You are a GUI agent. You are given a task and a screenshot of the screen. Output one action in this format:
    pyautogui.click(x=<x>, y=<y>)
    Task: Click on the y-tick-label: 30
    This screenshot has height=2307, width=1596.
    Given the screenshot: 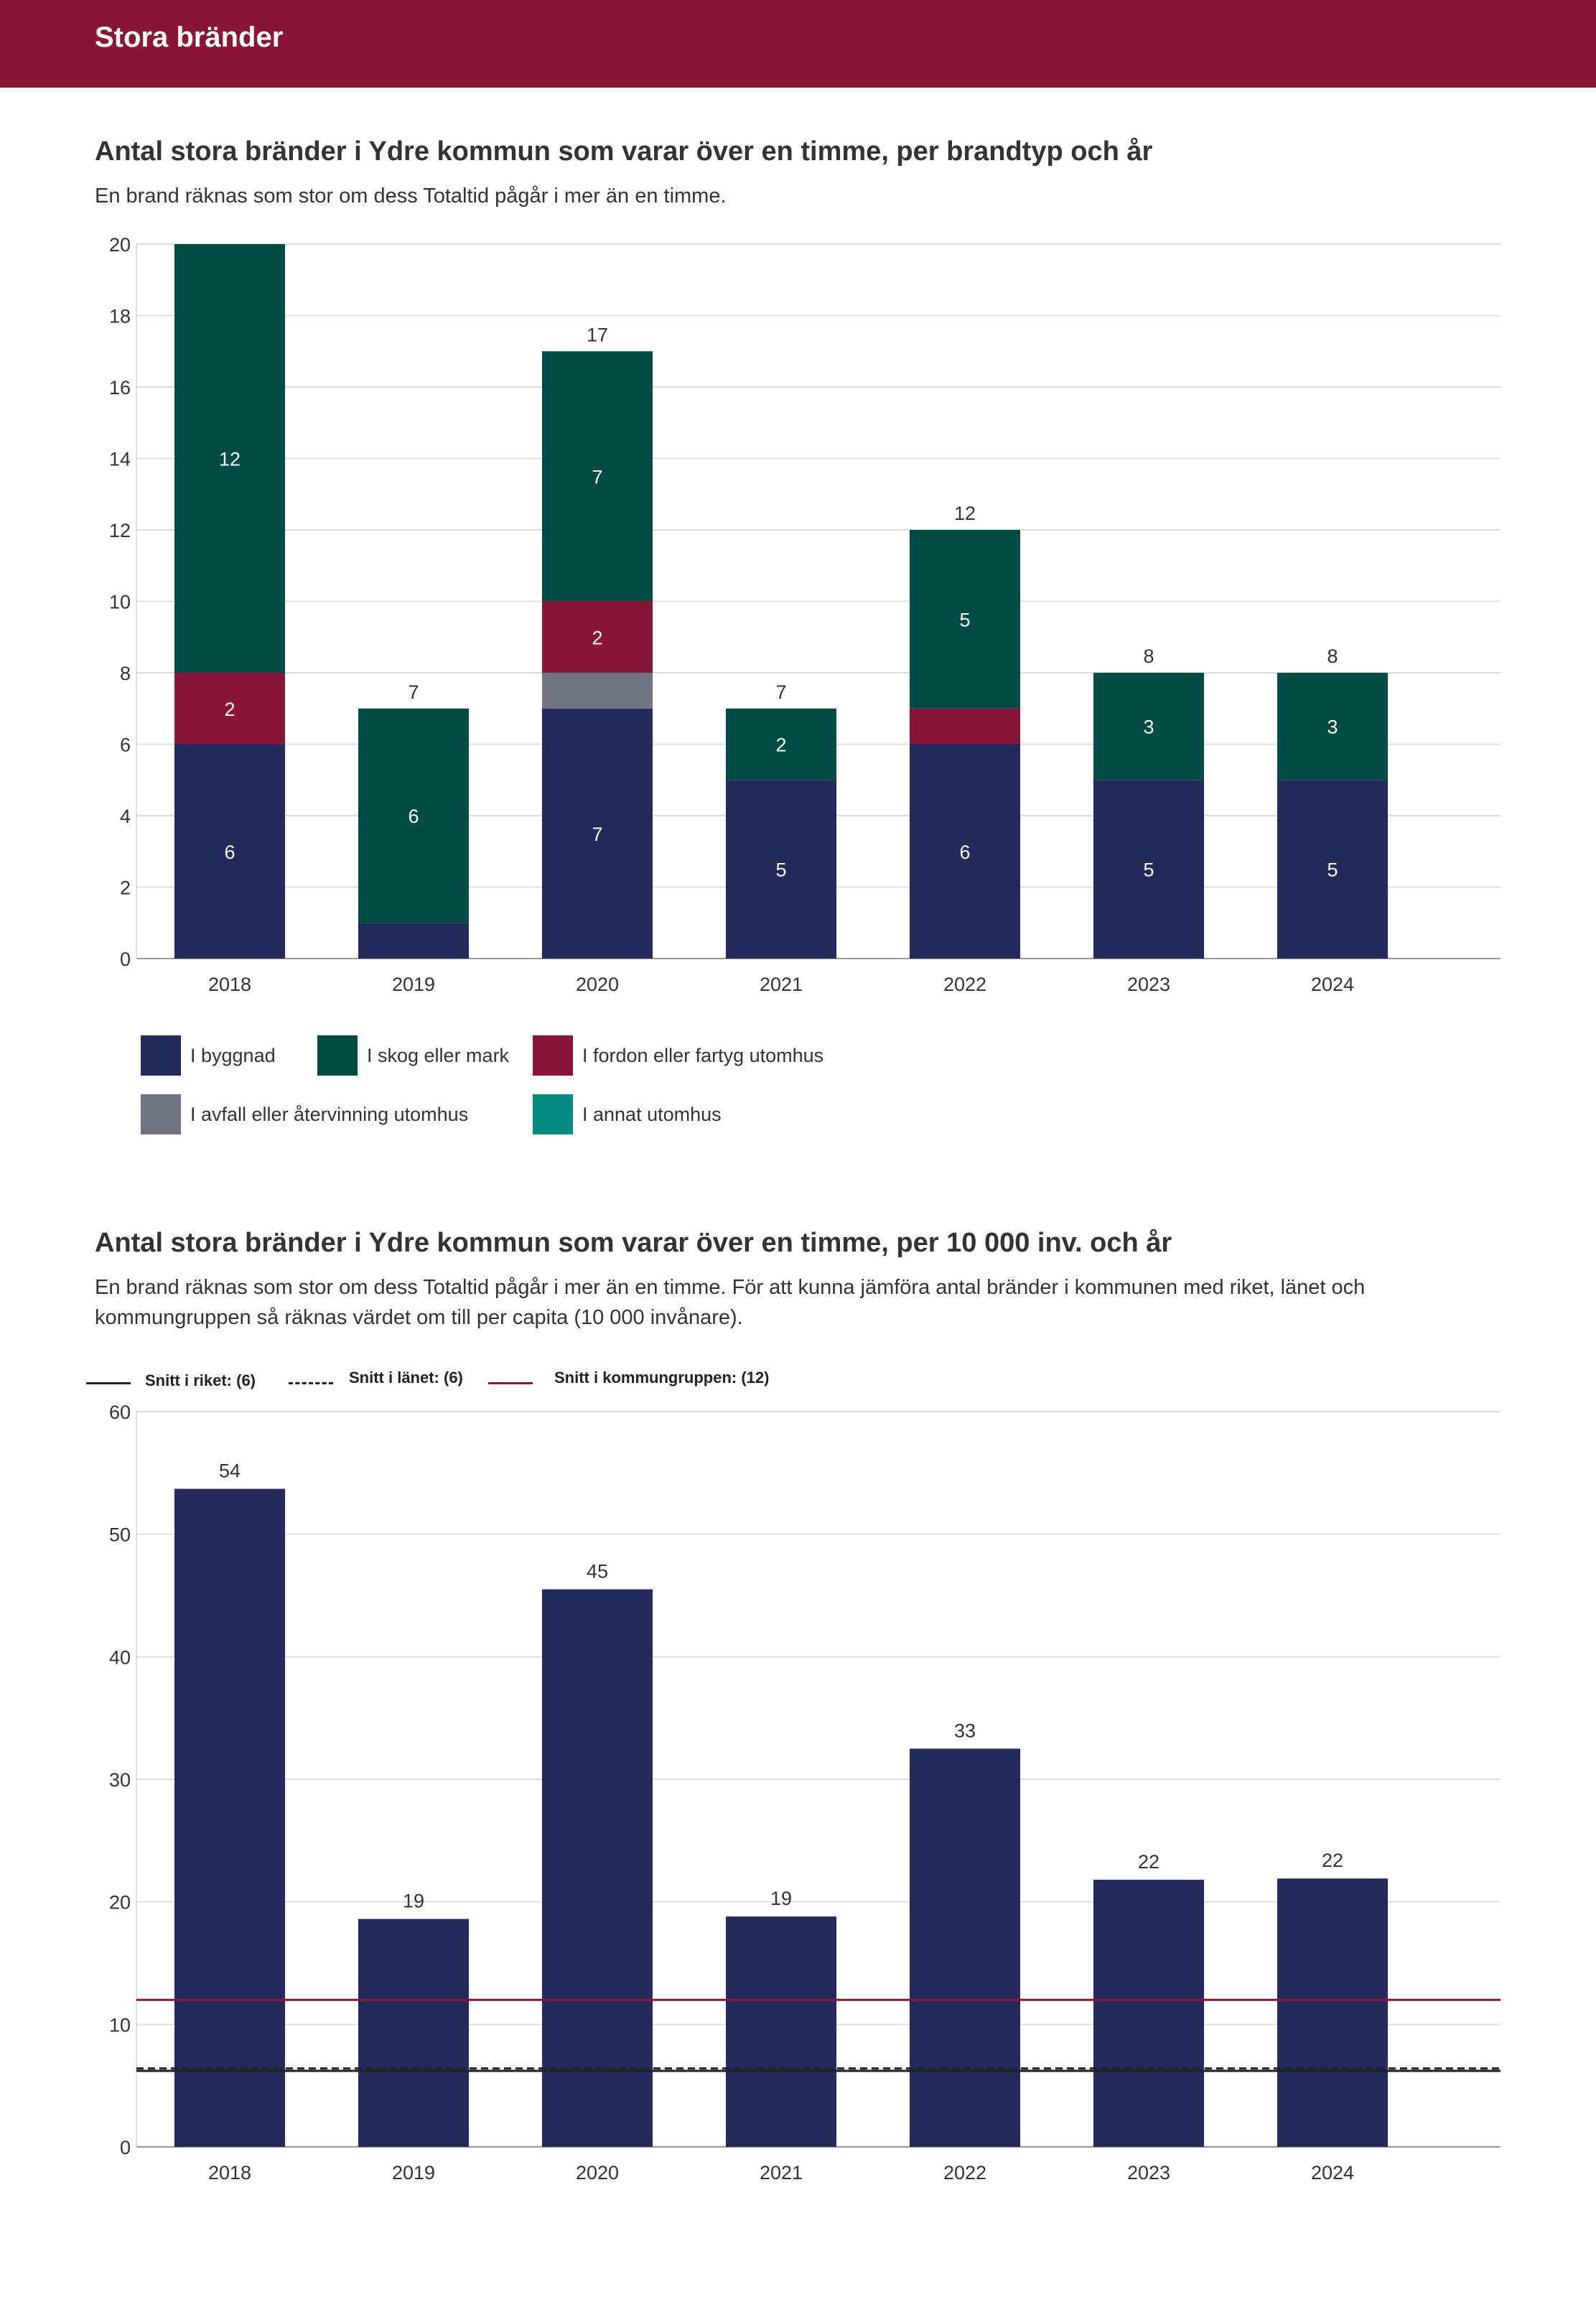 What is the action you would take?
    pyautogui.click(x=120, y=1780)
    